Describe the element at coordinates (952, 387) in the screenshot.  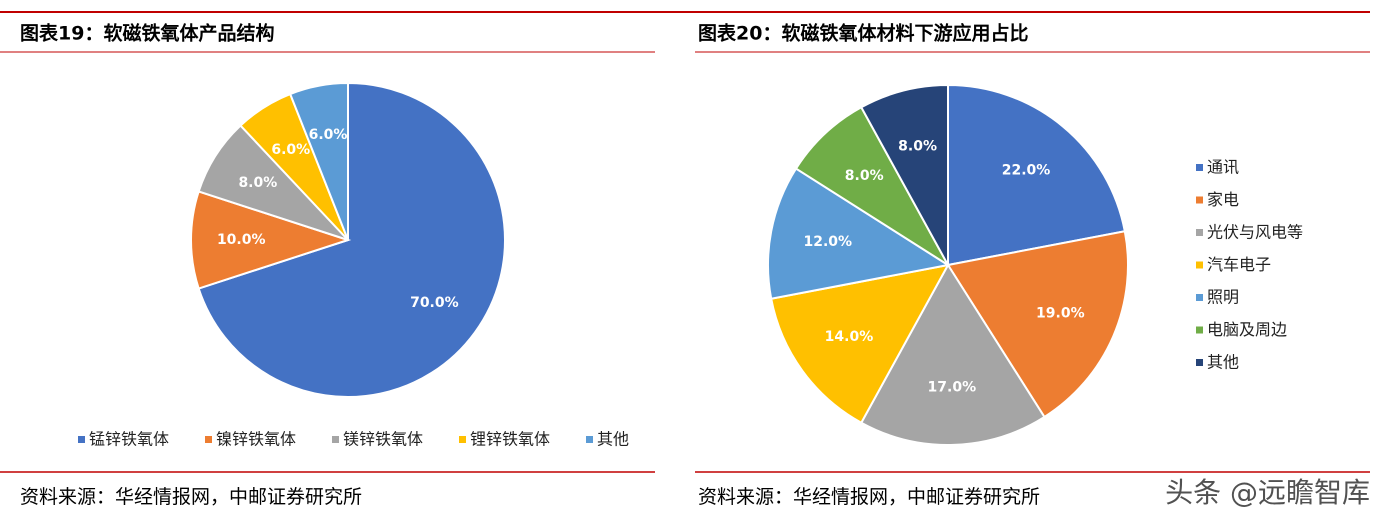
I see `data-label: 17.0%` at that location.